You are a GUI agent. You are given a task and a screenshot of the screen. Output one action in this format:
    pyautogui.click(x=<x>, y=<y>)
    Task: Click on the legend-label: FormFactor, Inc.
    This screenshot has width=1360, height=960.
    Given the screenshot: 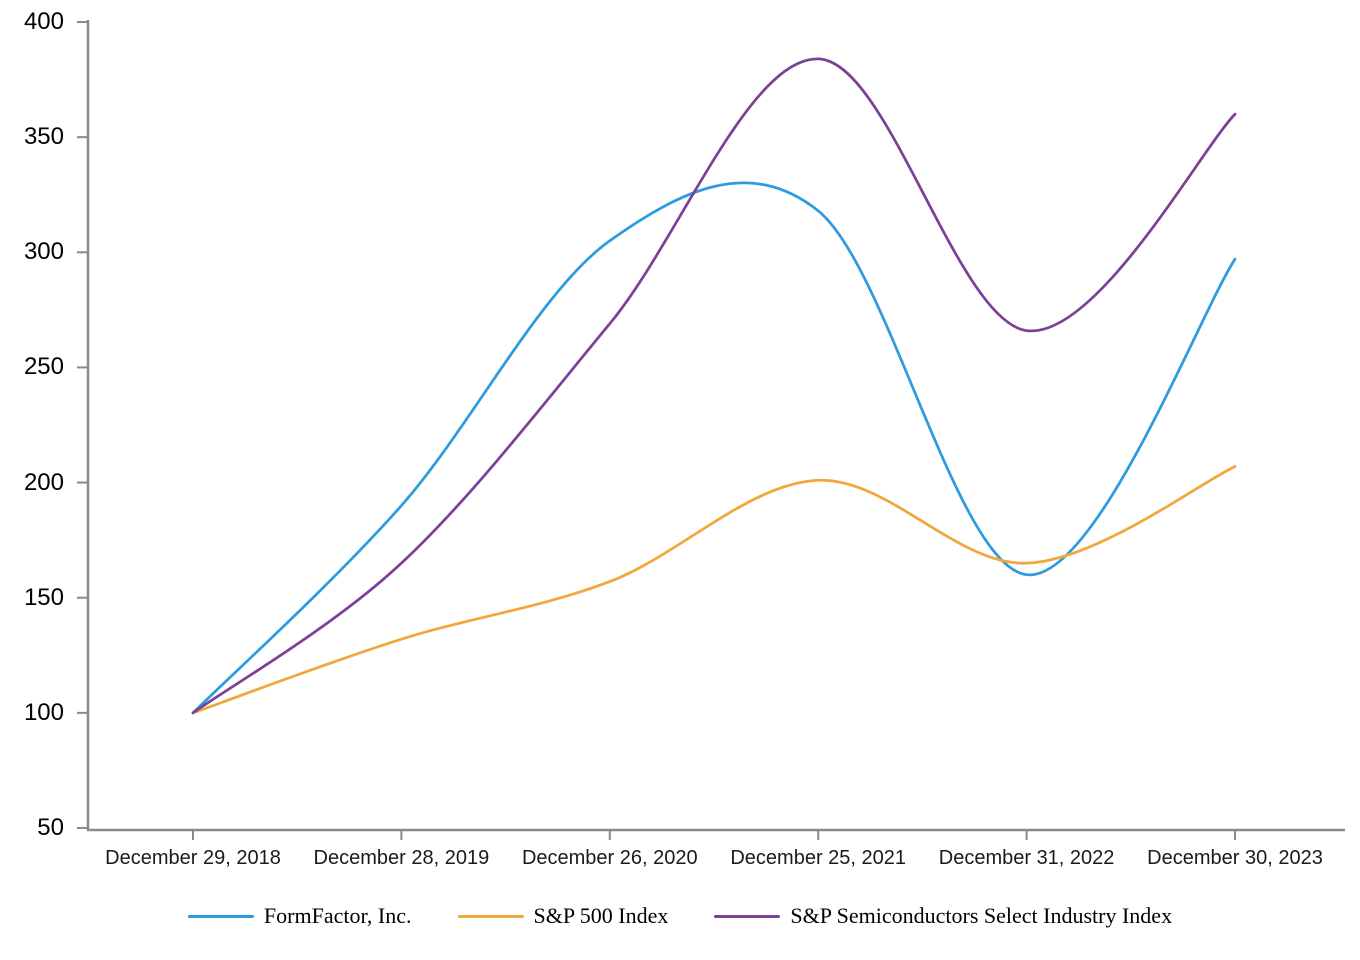 What is the action you would take?
    pyautogui.click(x=337, y=915)
    